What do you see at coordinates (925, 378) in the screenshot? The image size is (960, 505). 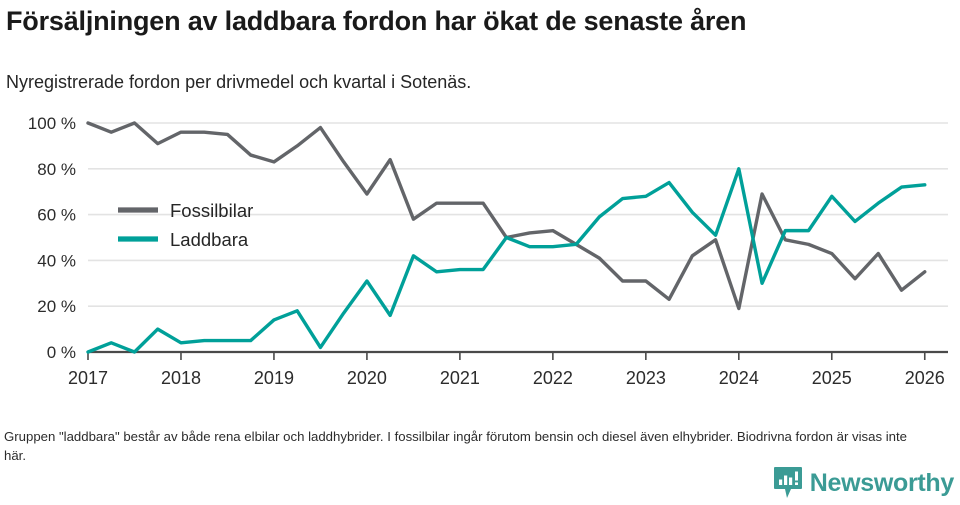 I see `x-axis-tick-label: 2026` at bounding box center [925, 378].